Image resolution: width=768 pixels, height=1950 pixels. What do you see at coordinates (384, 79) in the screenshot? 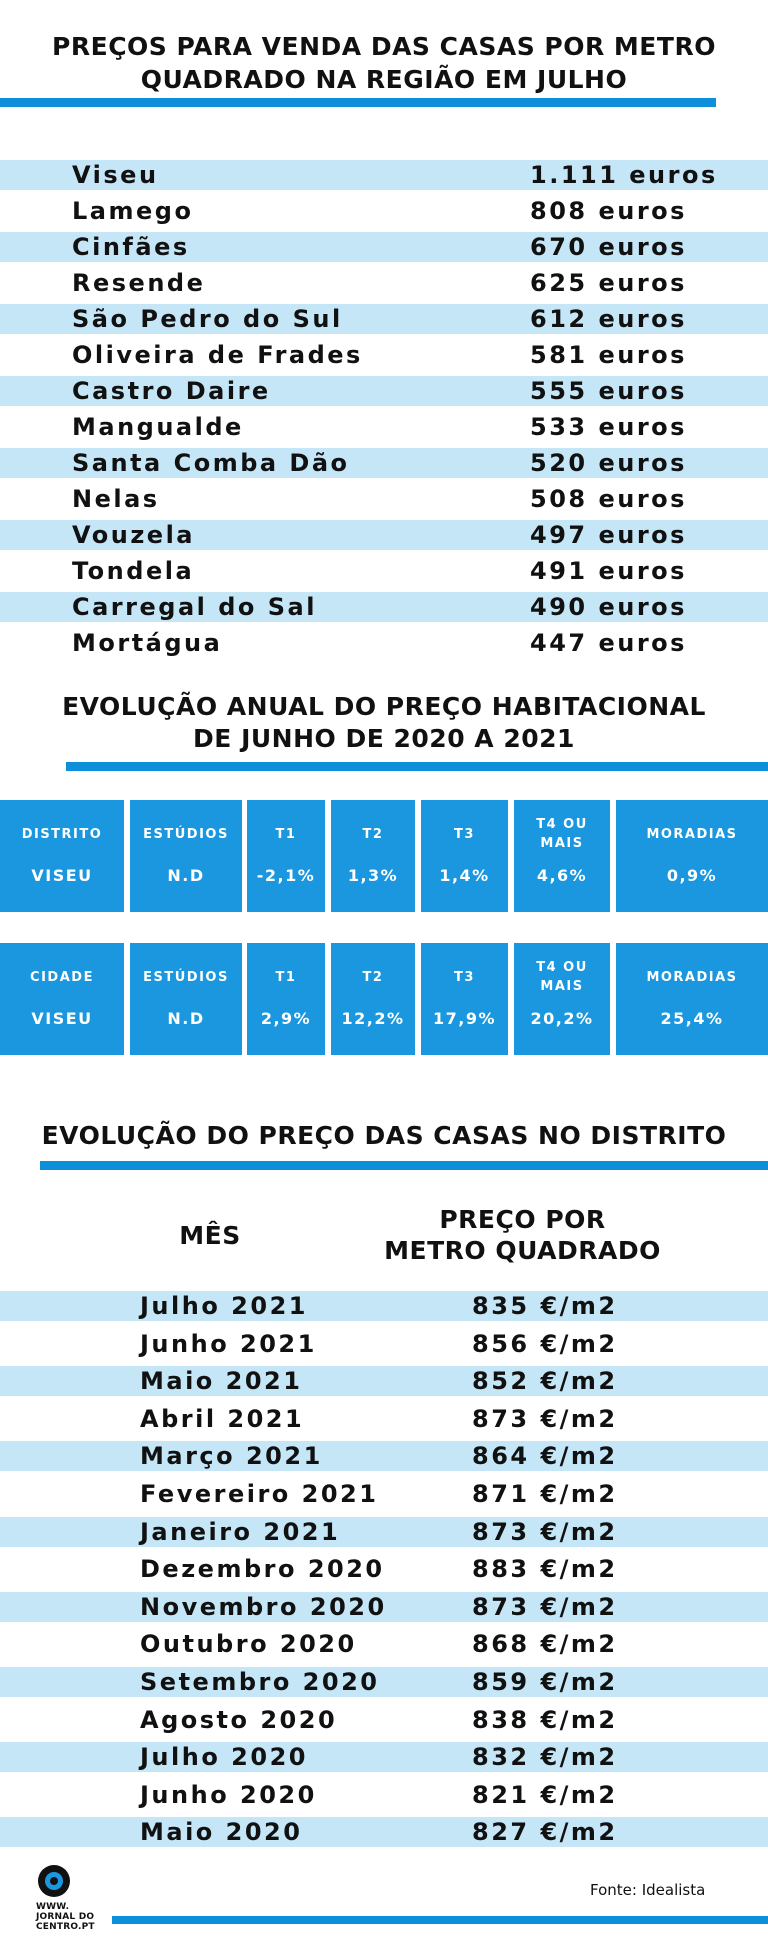
I see `section1-title-line2: QUADRADO NA REGIÃO EM JULHO` at bounding box center [384, 79].